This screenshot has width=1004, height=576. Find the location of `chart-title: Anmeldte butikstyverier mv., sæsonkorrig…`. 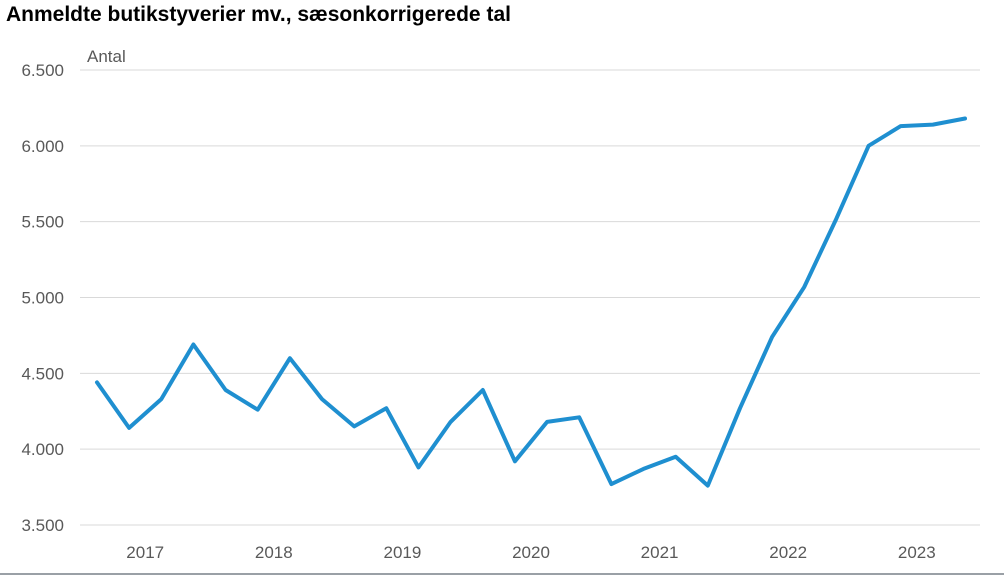

chart-title: Anmeldte butikstyverier mv., sæsonkorrig… is located at coordinates (258, 14).